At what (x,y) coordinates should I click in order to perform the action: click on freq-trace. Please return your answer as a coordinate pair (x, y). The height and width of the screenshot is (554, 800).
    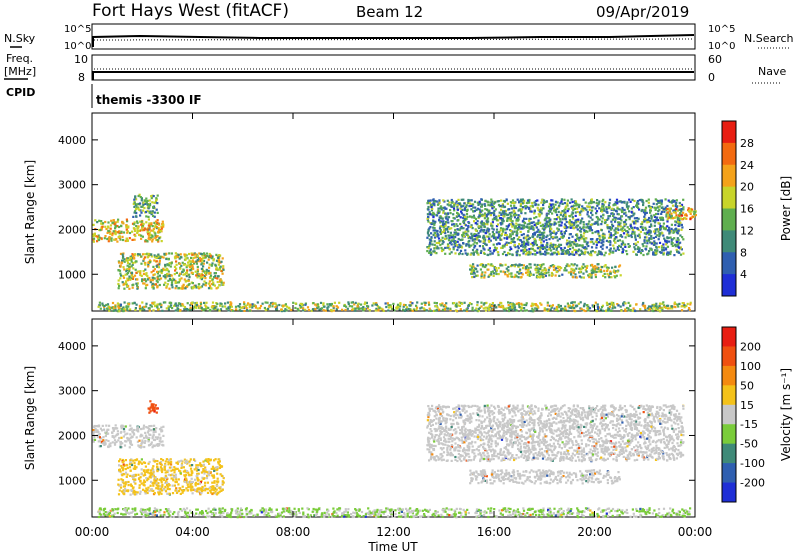
    Looking at the image, I should click on (393, 75).